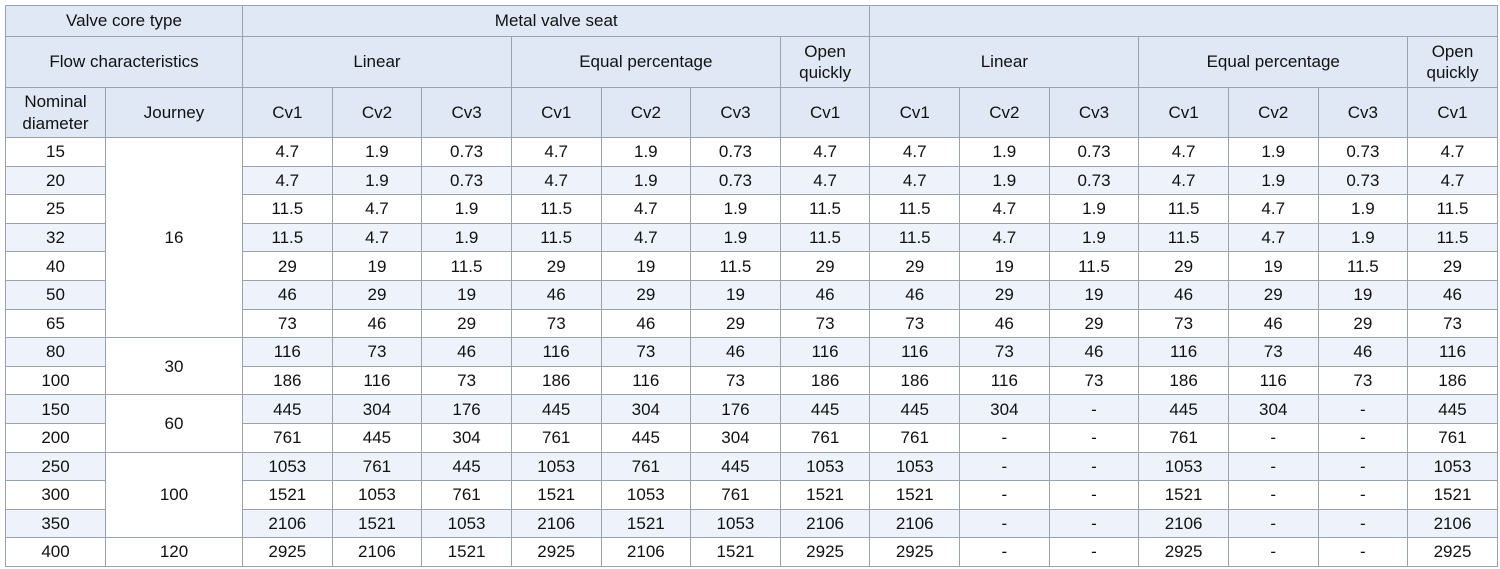  What do you see at coordinates (55, 180) in the screenshot?
I see `diameter-cell: 20` at bounding box center [55, 180].